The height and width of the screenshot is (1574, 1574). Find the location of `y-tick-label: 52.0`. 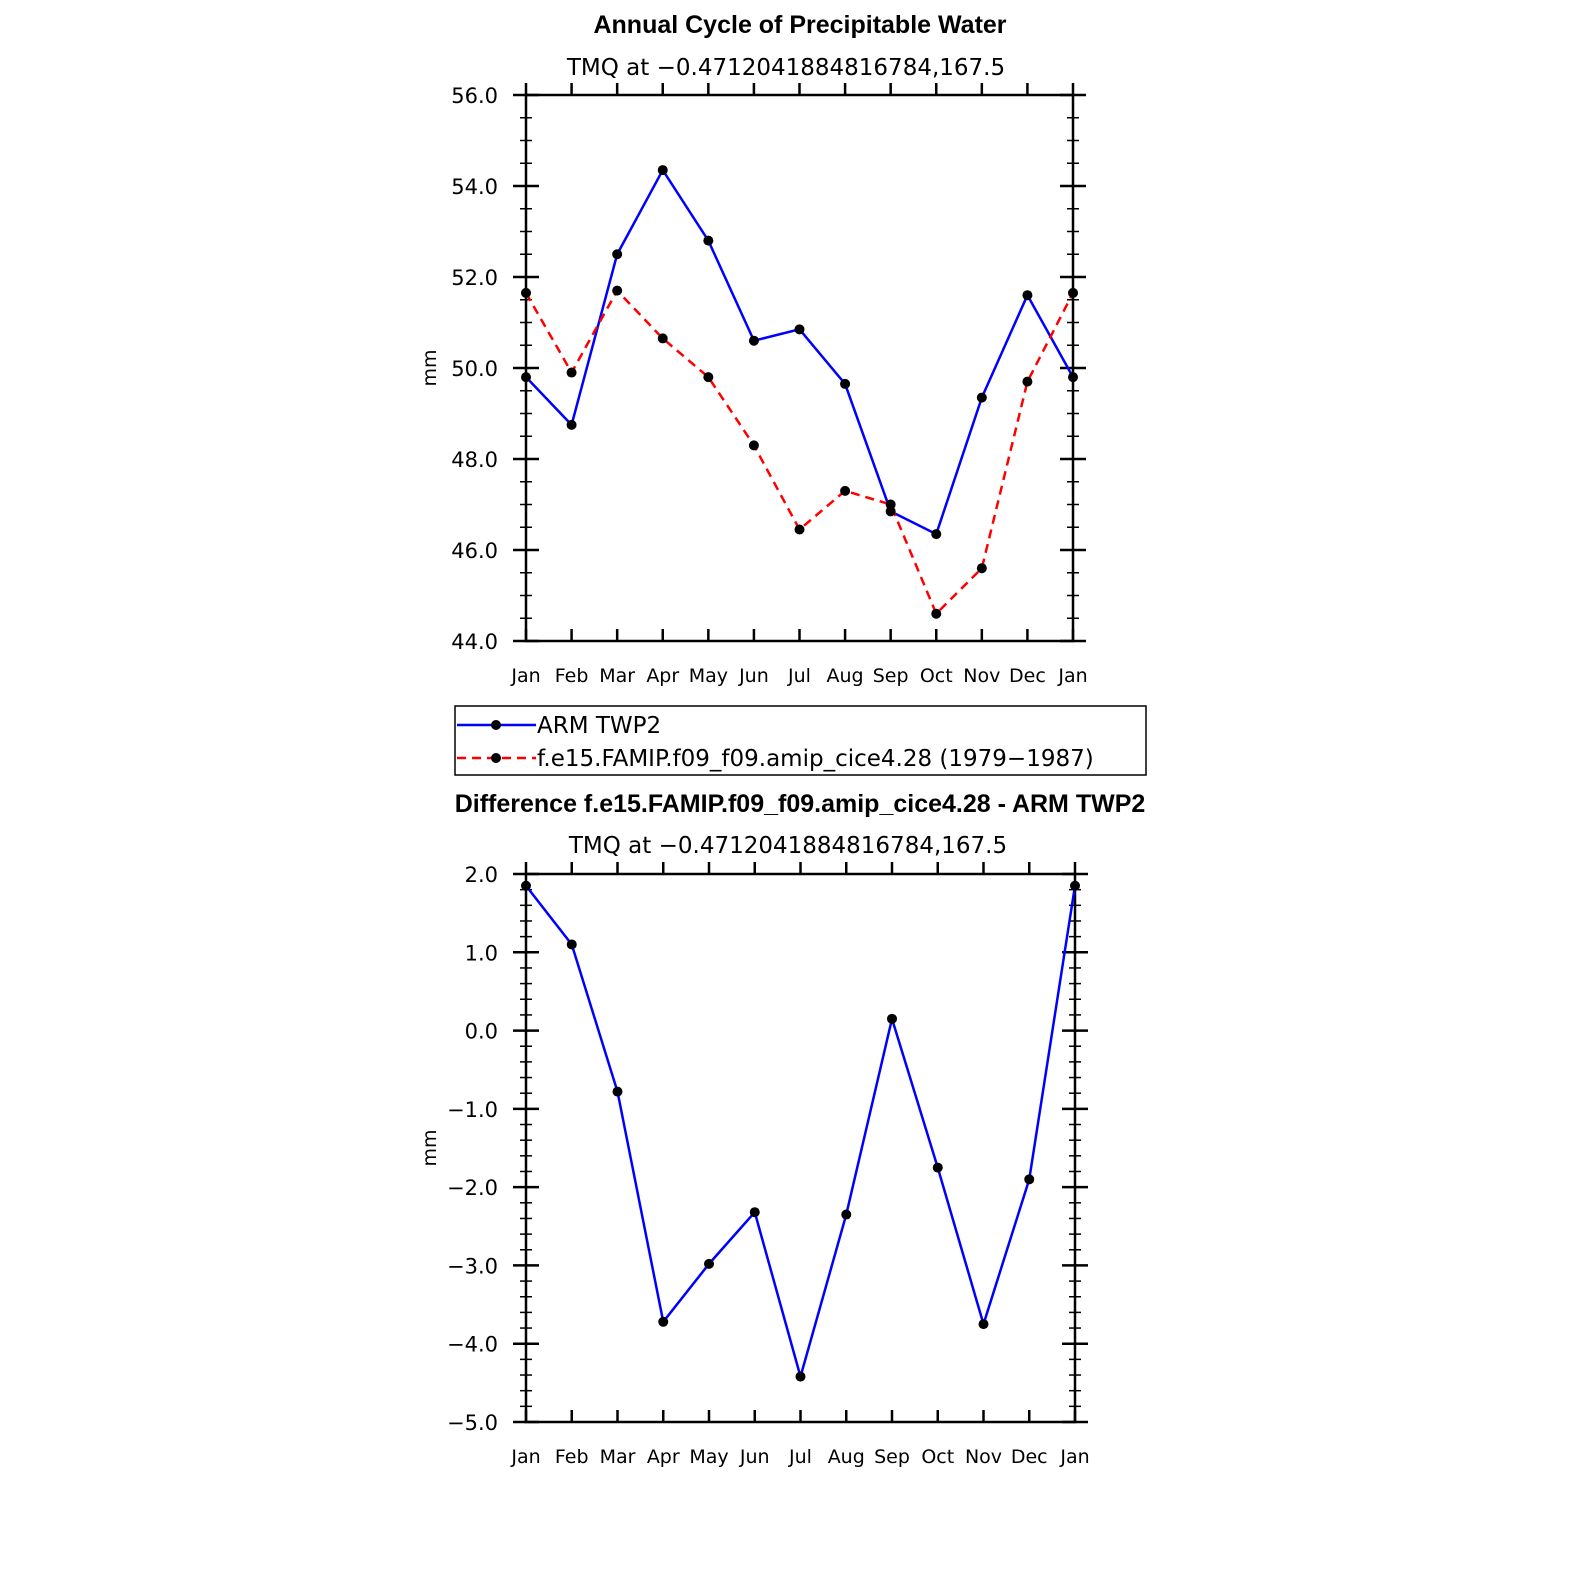

y-tick-label: 52.0 is located at coordinates (474, 278).